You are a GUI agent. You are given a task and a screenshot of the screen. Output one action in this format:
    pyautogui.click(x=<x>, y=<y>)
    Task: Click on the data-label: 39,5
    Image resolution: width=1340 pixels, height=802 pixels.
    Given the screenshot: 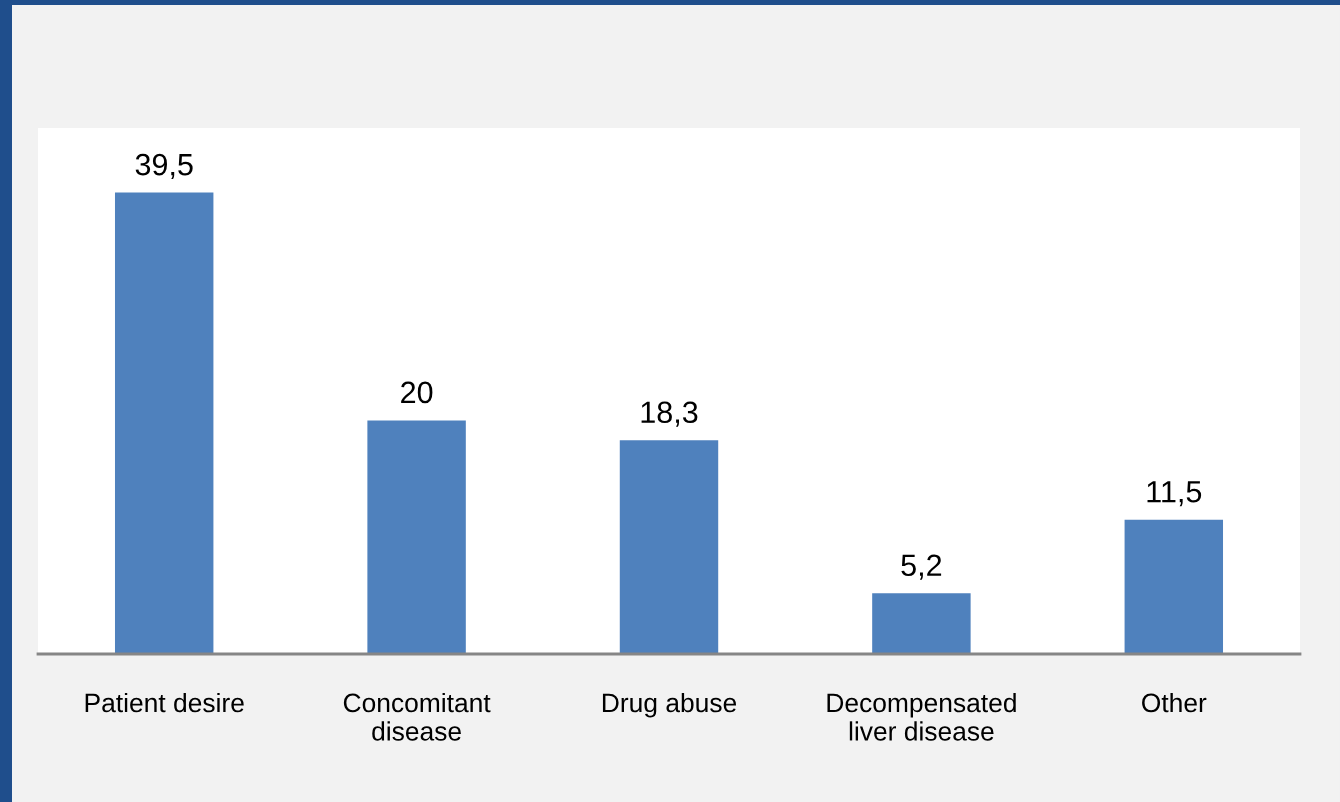 What is the action you would take?
    pyautogui.click(x=164, y=166)
    